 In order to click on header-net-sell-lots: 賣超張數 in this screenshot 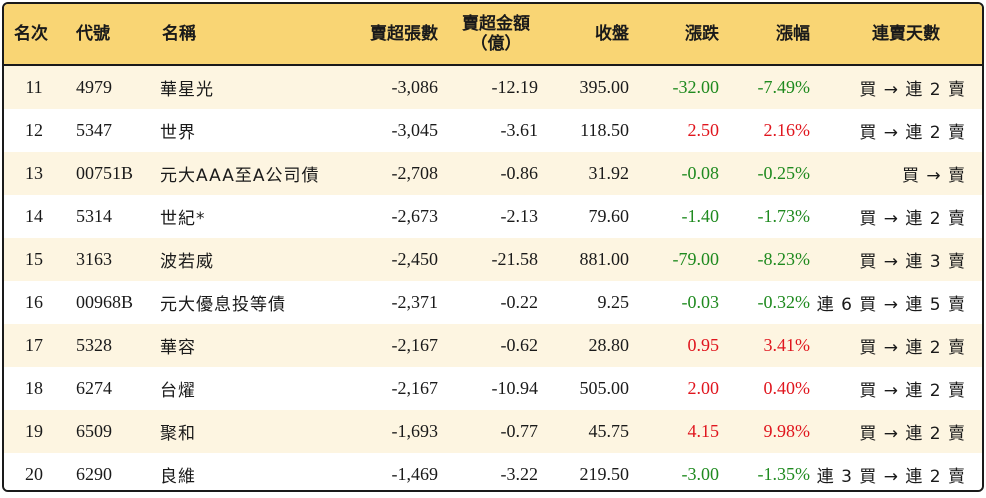, I will do `click(404, 34)`.